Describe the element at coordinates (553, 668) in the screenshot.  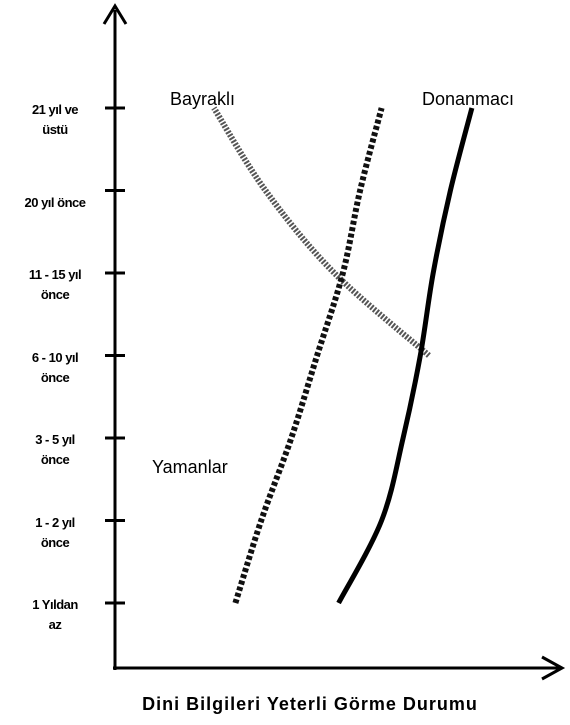
I see `x-arrow` at that location.